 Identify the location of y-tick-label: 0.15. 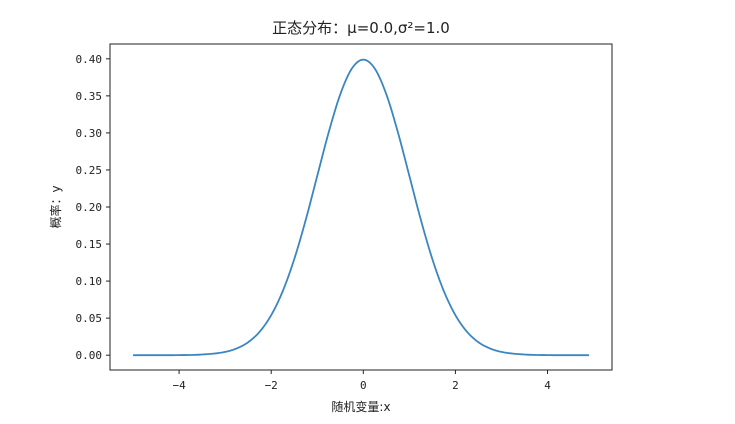
(89, 244).